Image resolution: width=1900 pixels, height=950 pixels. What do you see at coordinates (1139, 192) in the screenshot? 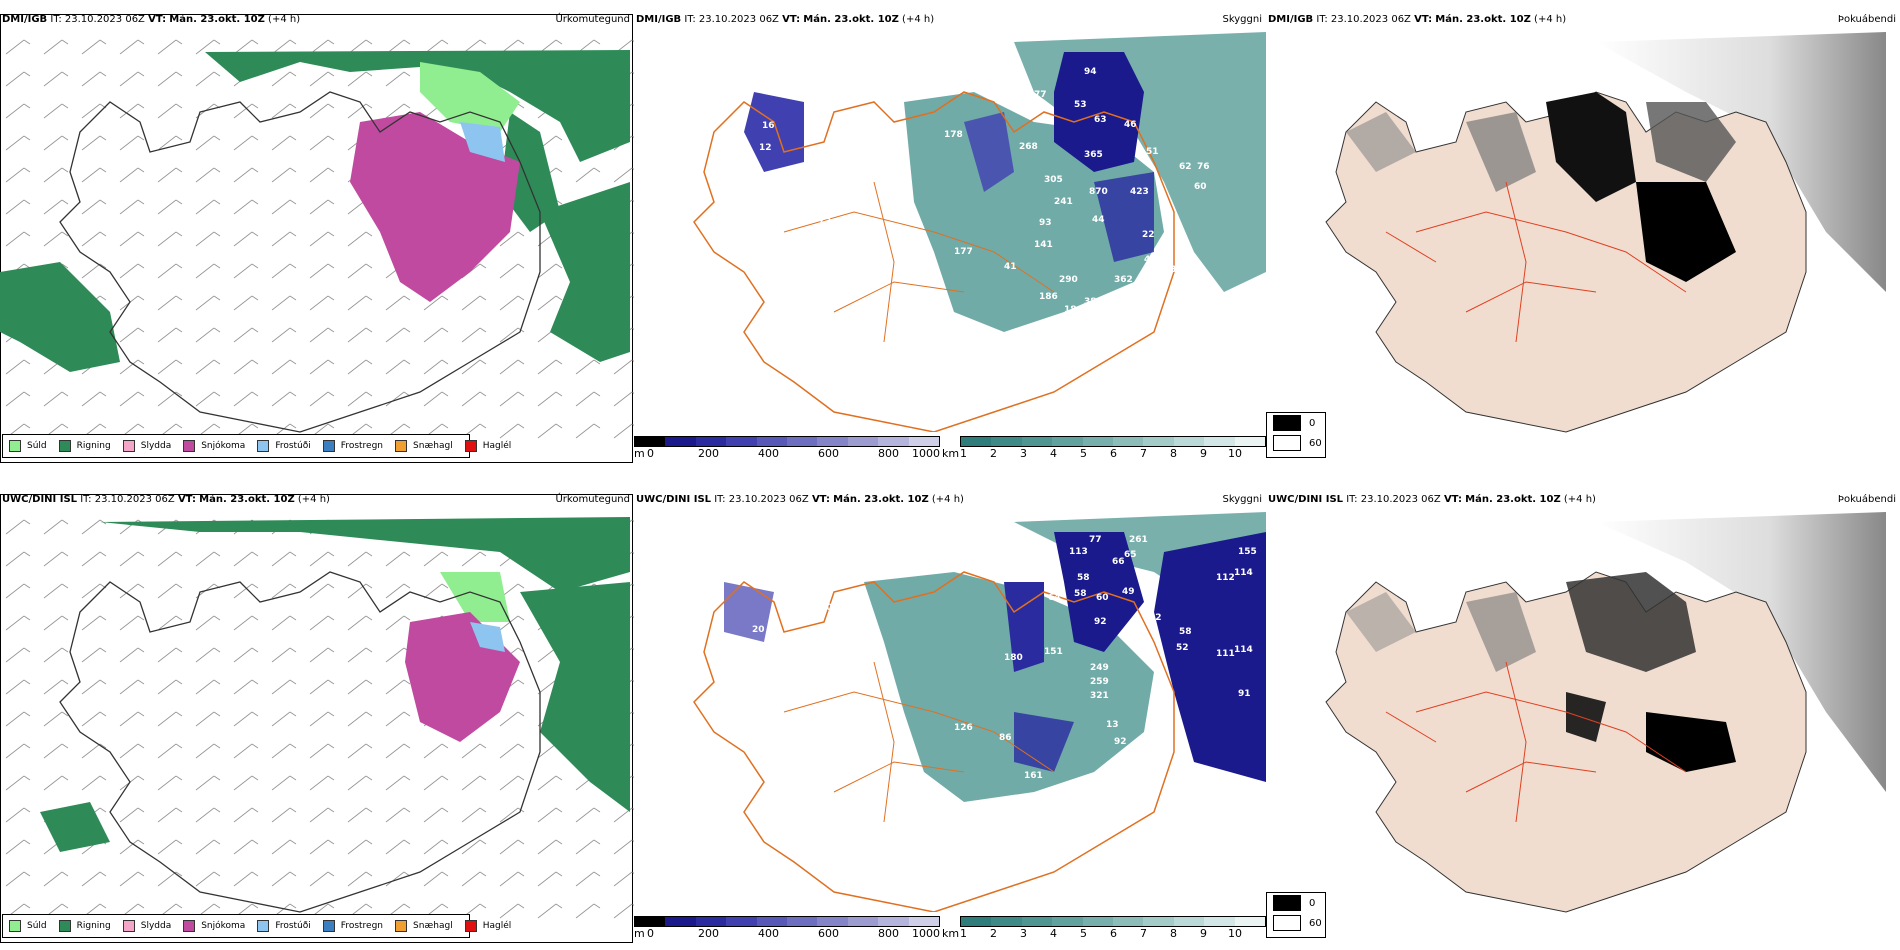
I see `ceiling-label: 423` at bounding box center [1139, 192].